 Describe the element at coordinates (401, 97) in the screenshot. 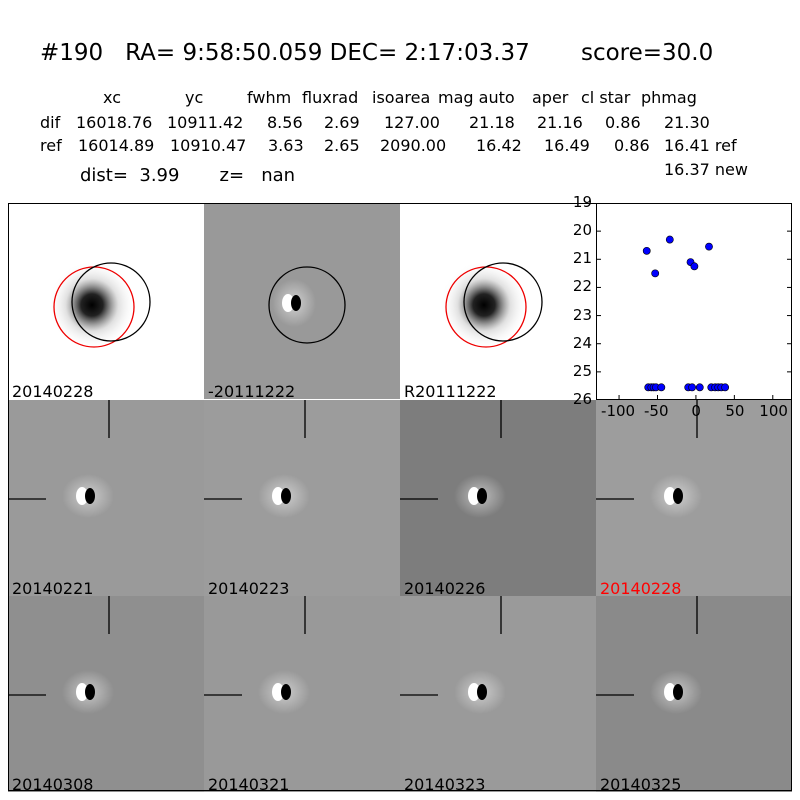

I see `col-isoarea: isoarea` at that location.